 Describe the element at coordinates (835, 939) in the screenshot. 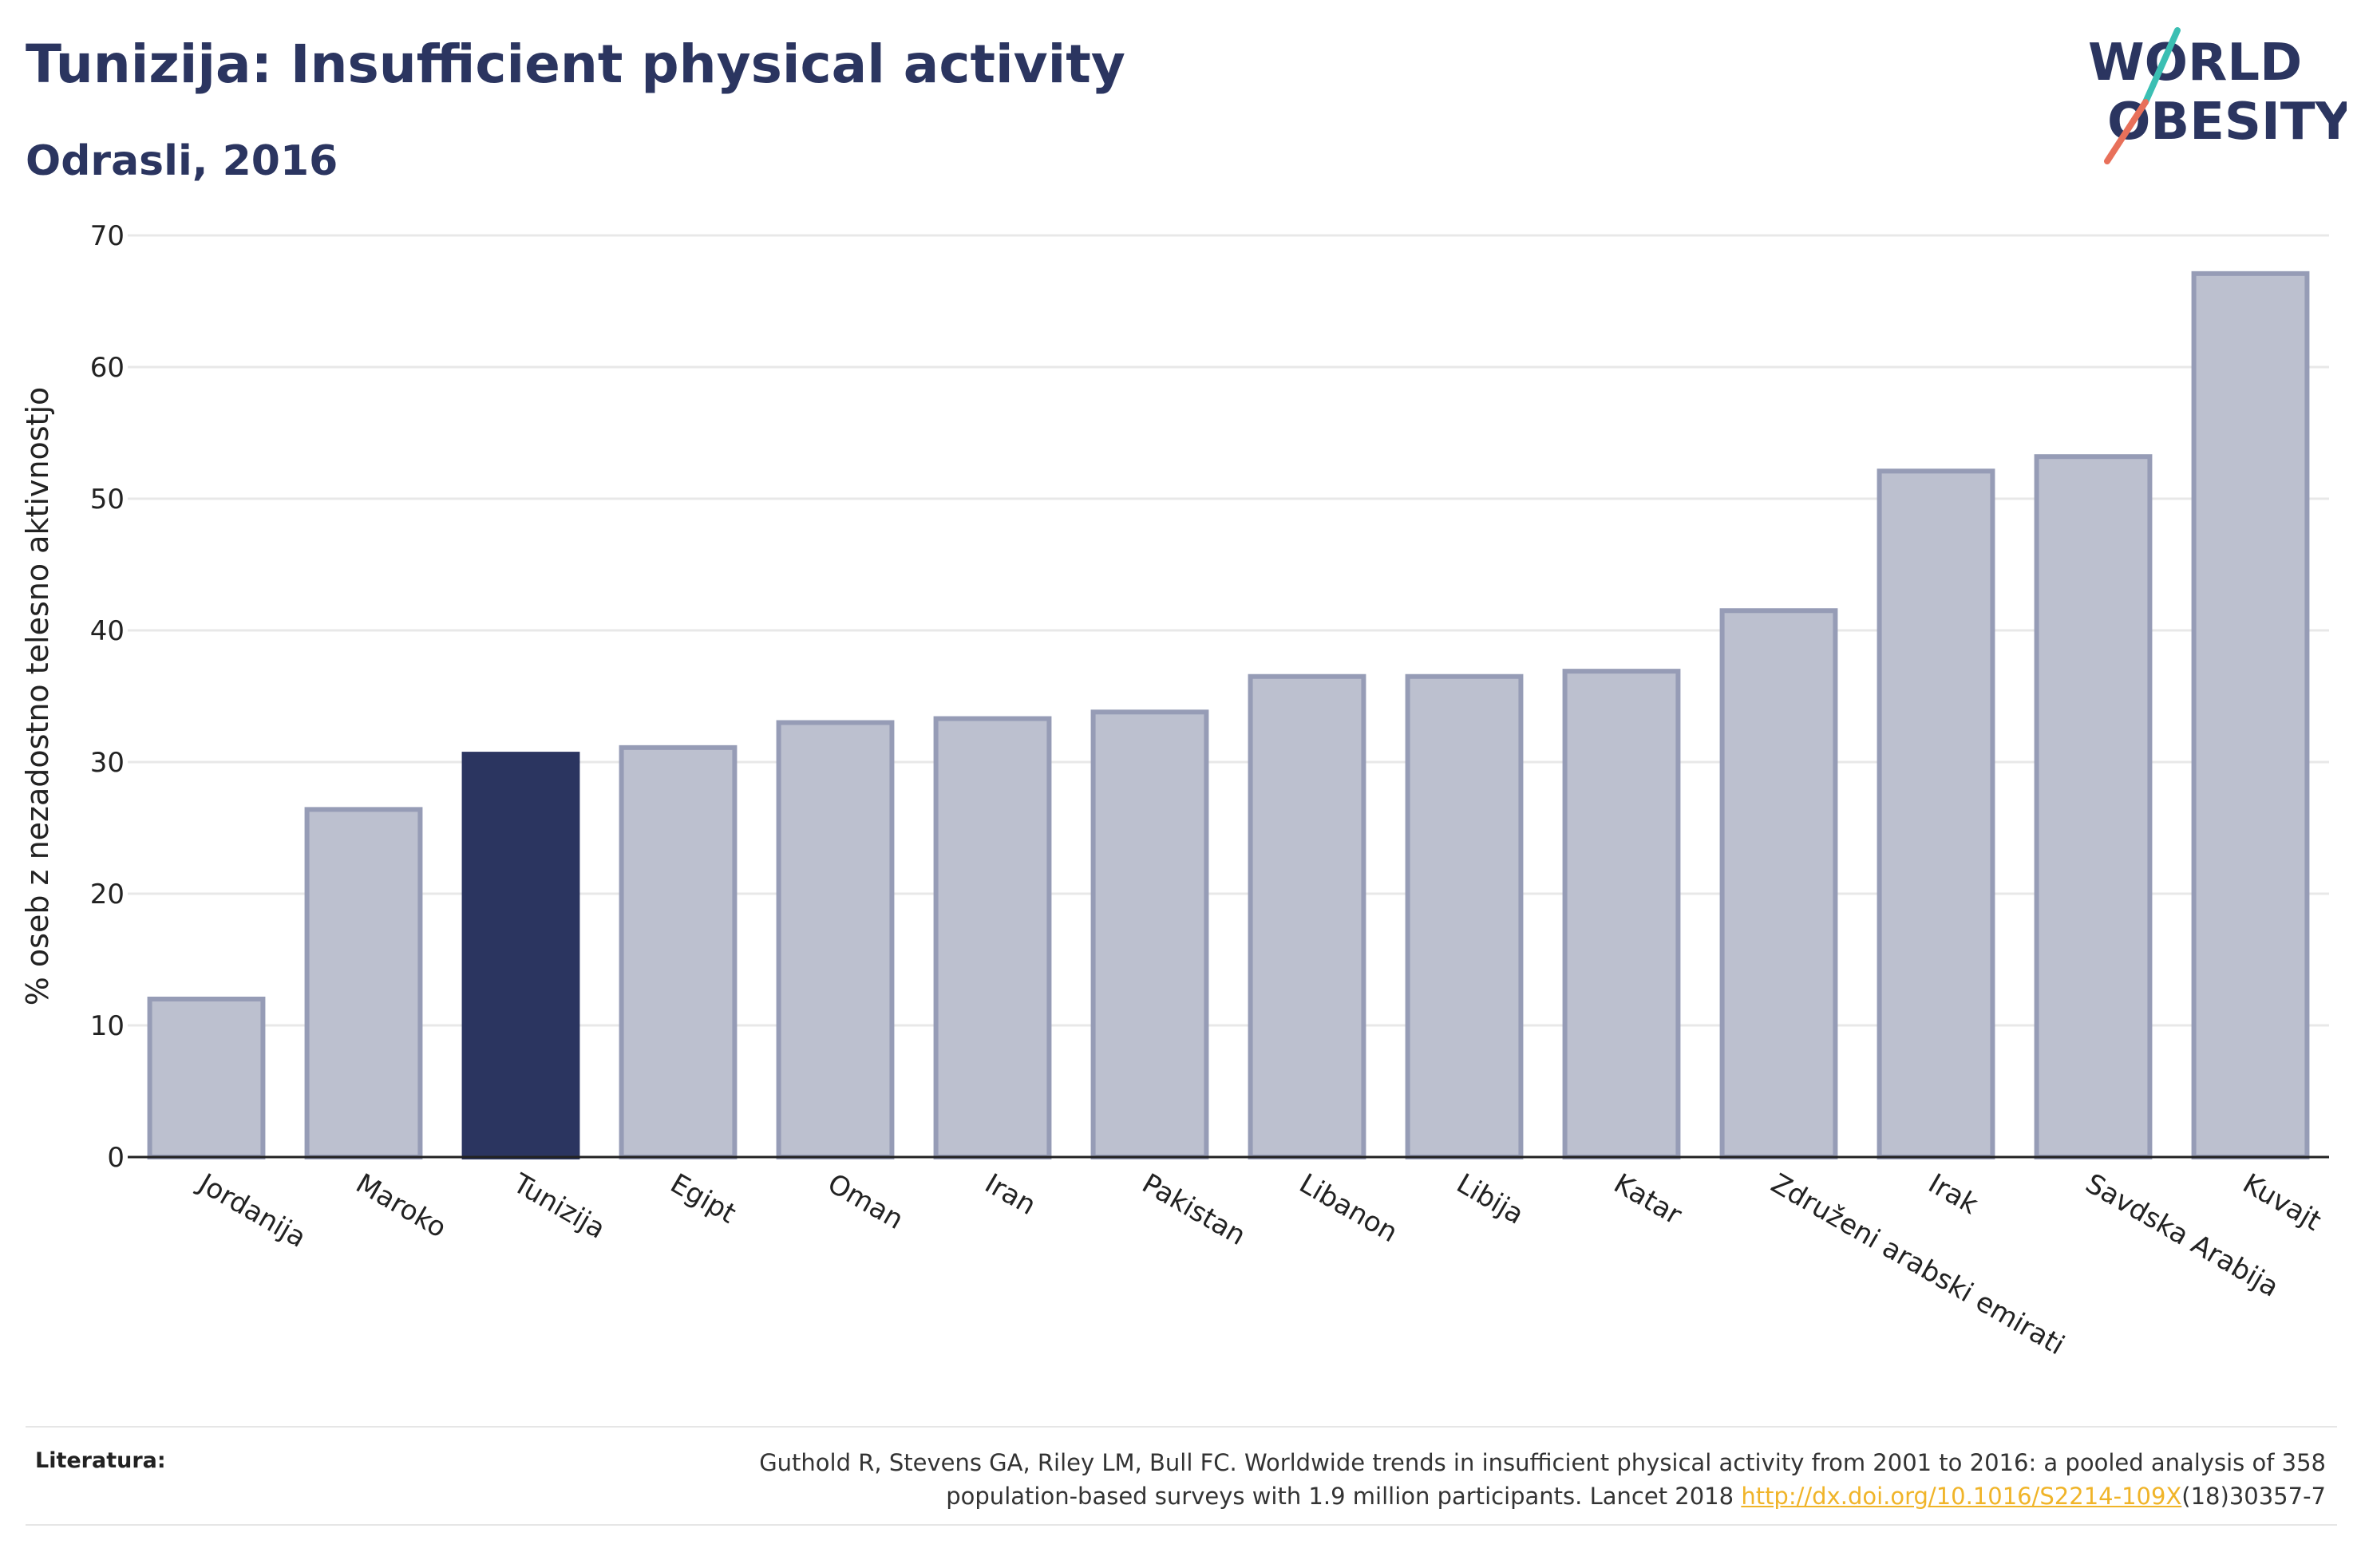

I see `bar-oman` at that location.